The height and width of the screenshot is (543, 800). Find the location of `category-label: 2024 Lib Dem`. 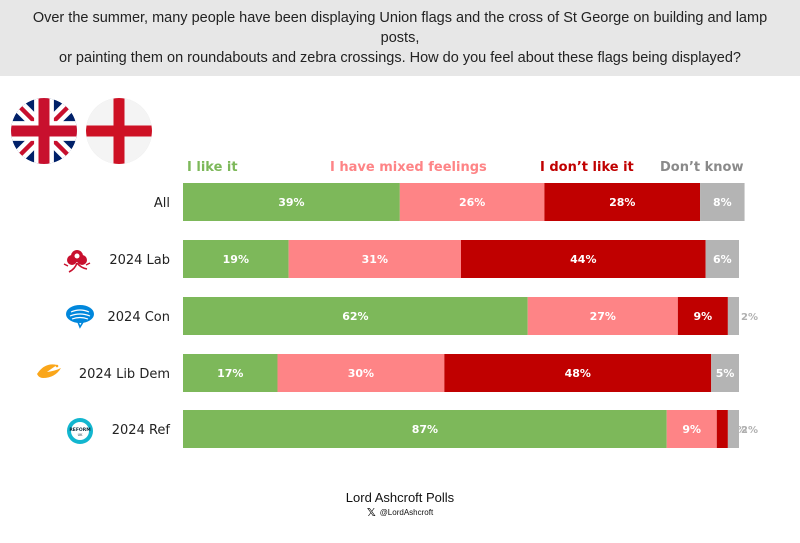

category-label: 2024 Lib Dem is located at coordinates (124, 374).